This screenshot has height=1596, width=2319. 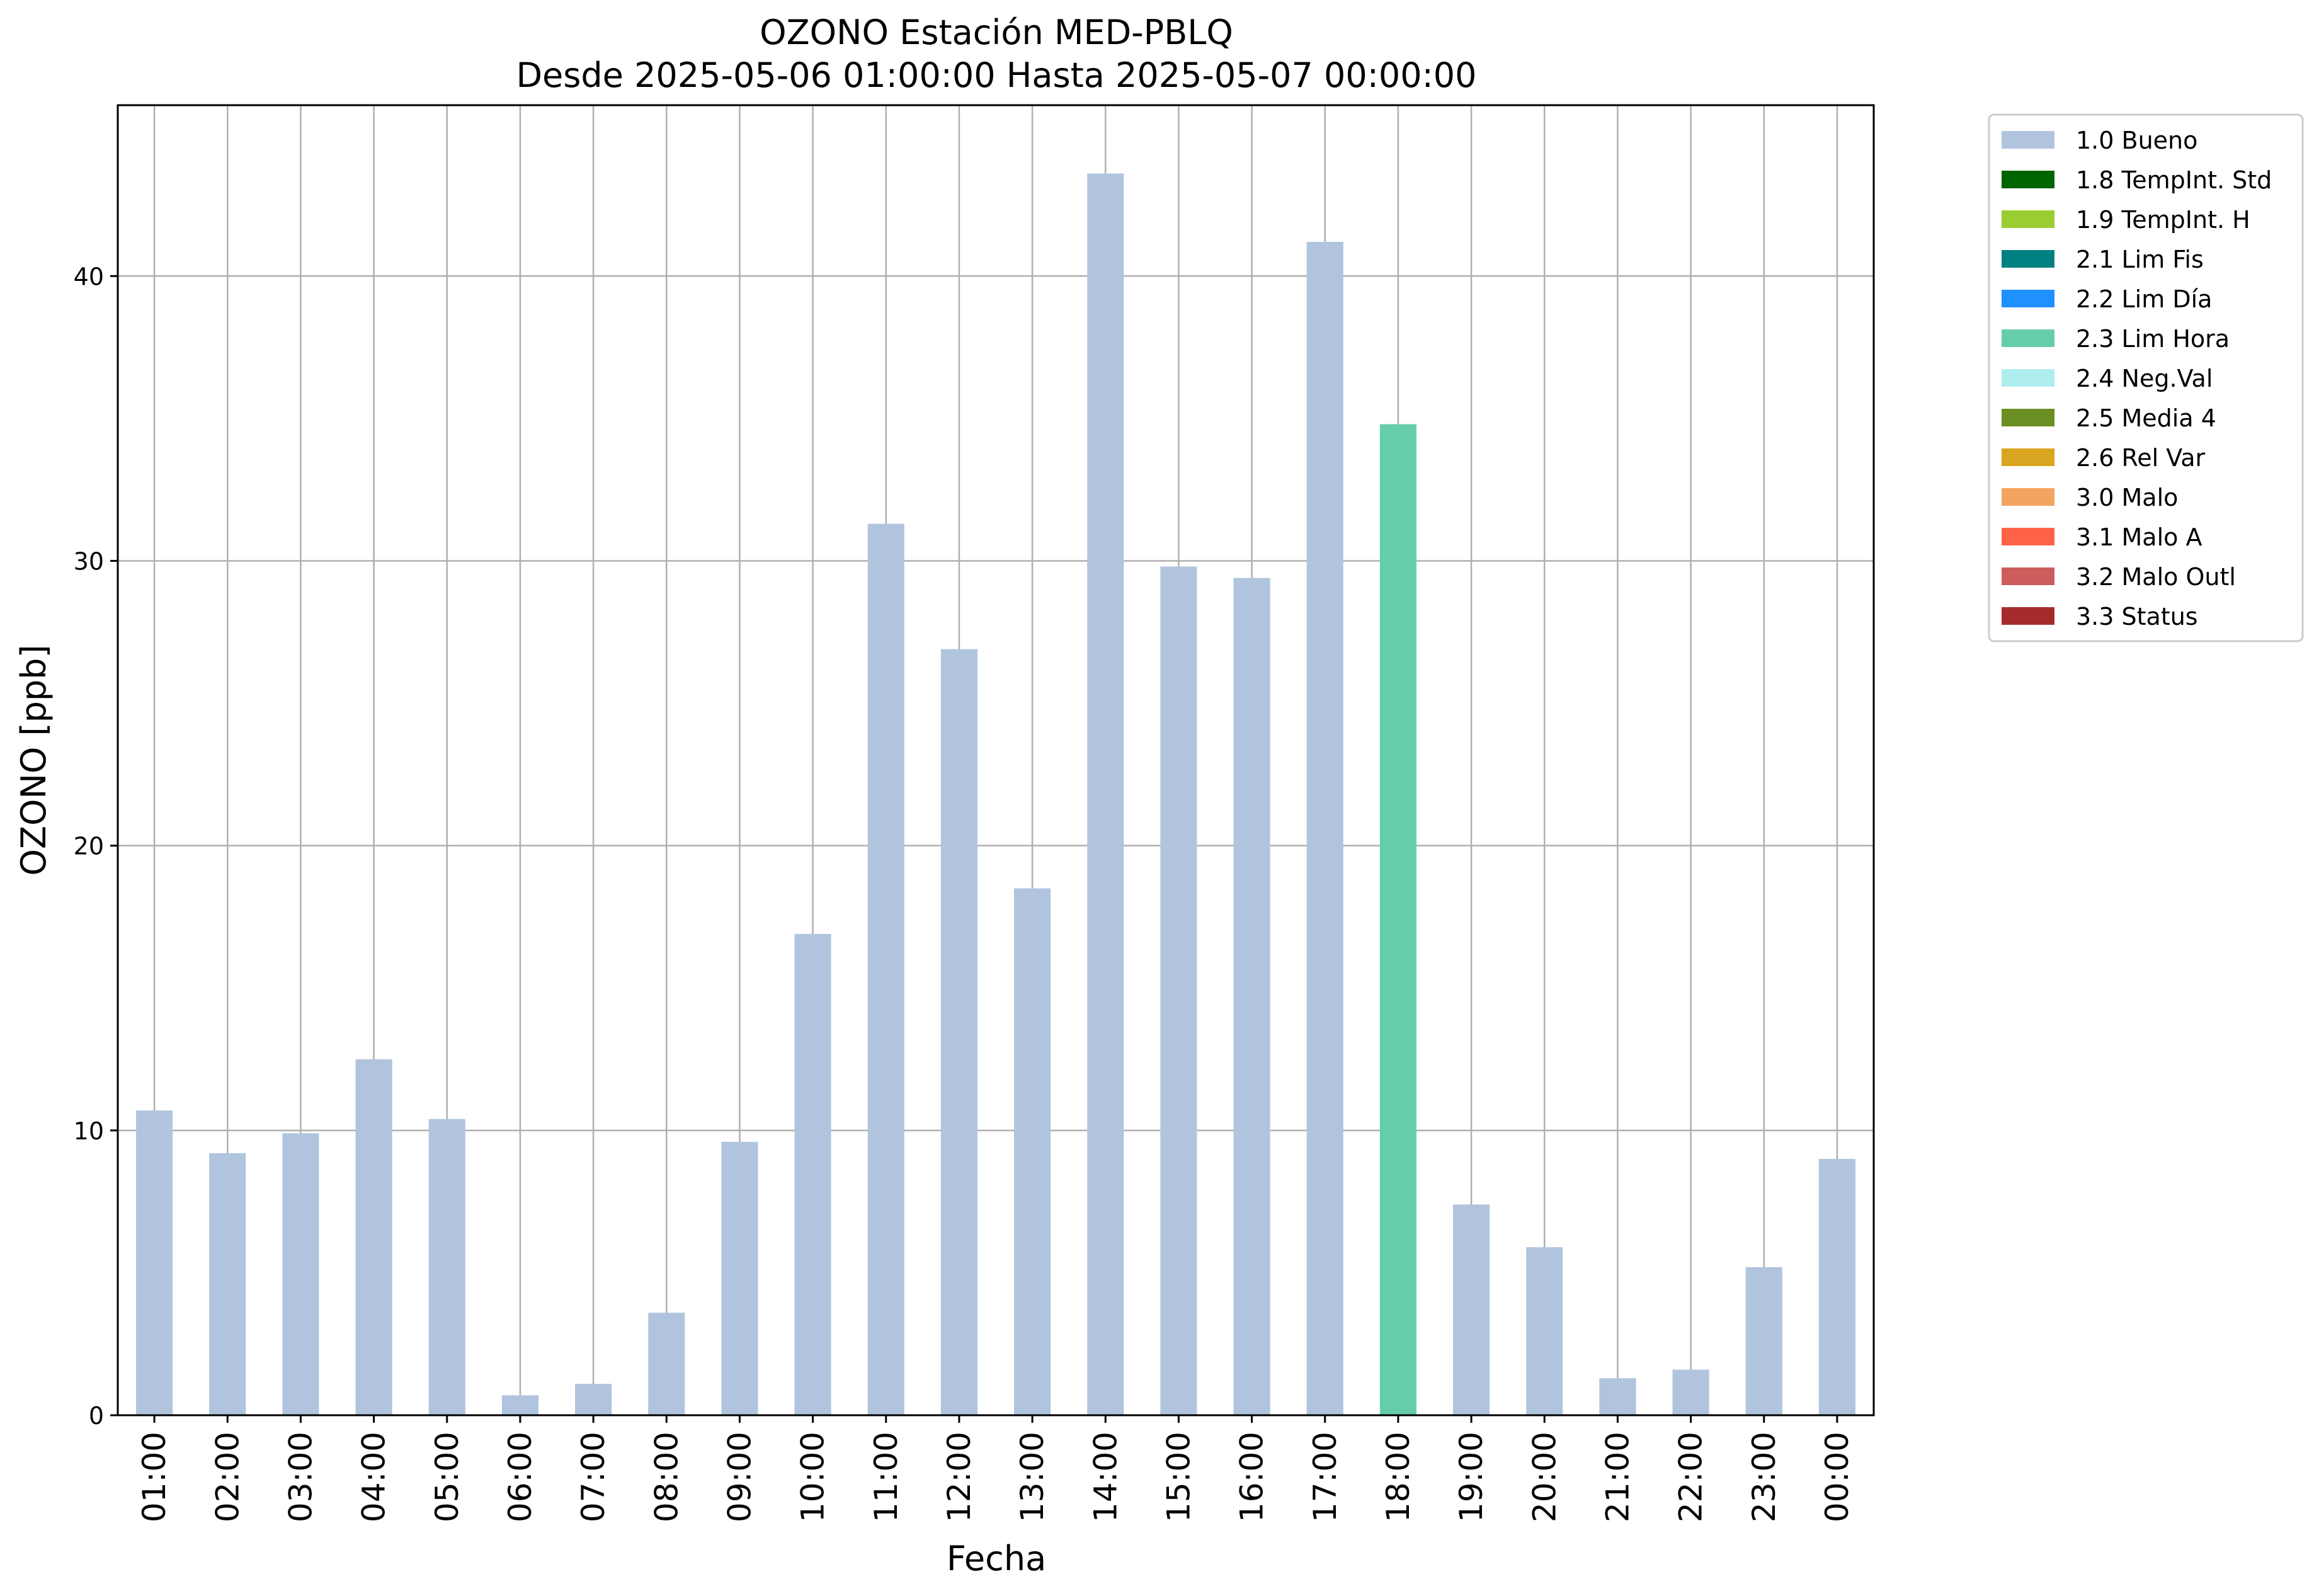 What do you see at coordinates (2137, 616) in the screenshot?
I see `legend-label: 3.3 Status` at bounding box center [2137, 616].